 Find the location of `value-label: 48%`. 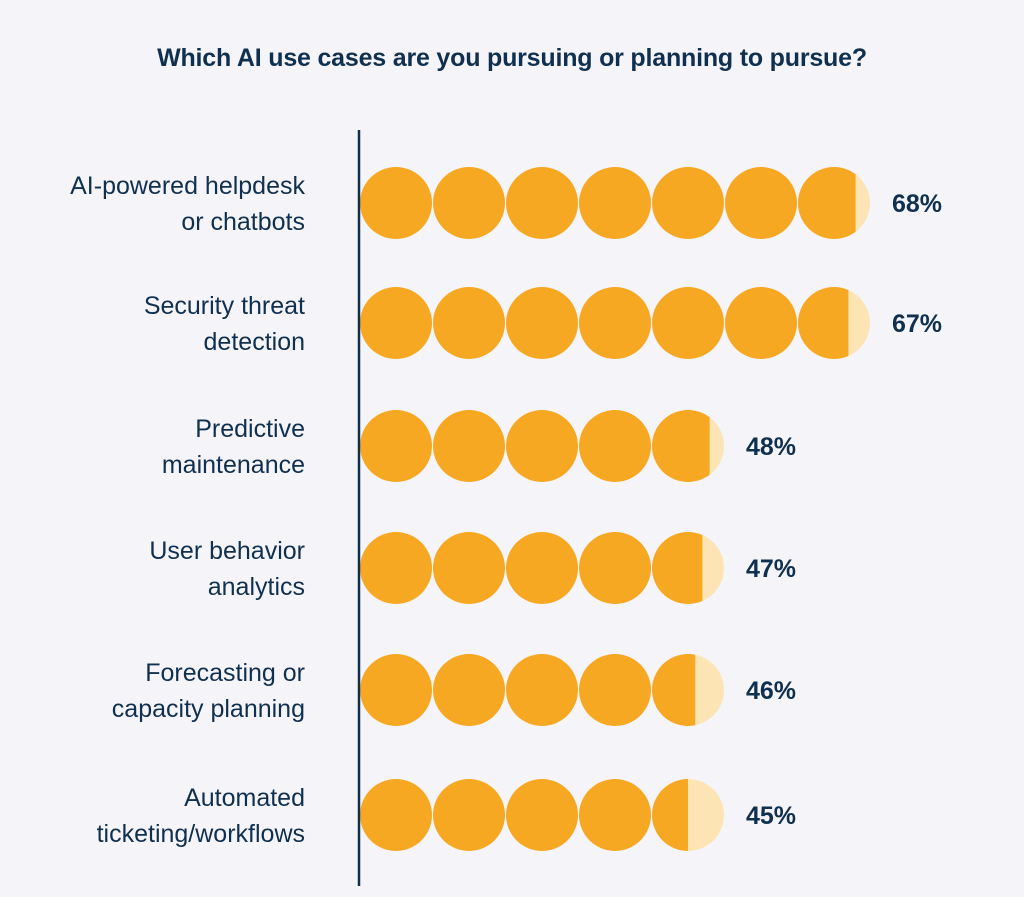

value-label: 48% is located at coordinates (771, 447).